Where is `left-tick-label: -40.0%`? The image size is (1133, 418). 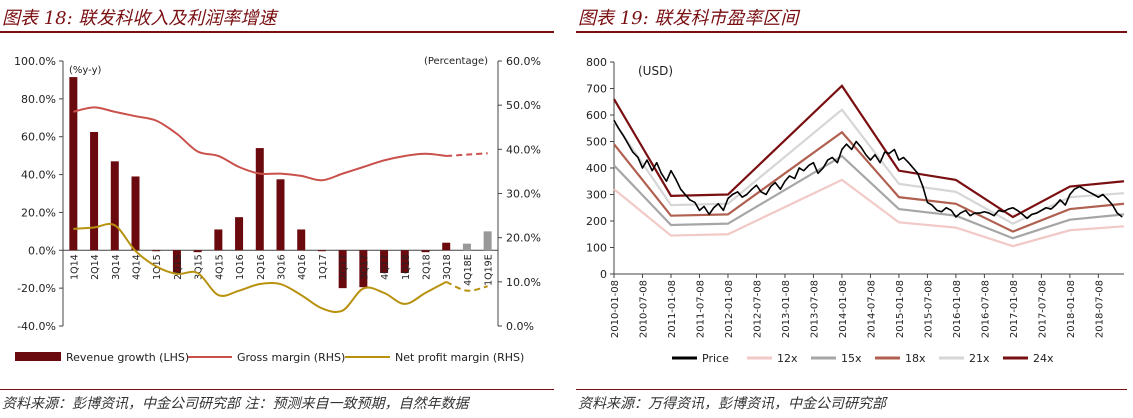
left-tick-label: -40.0% is located at coordinates (36, 326).